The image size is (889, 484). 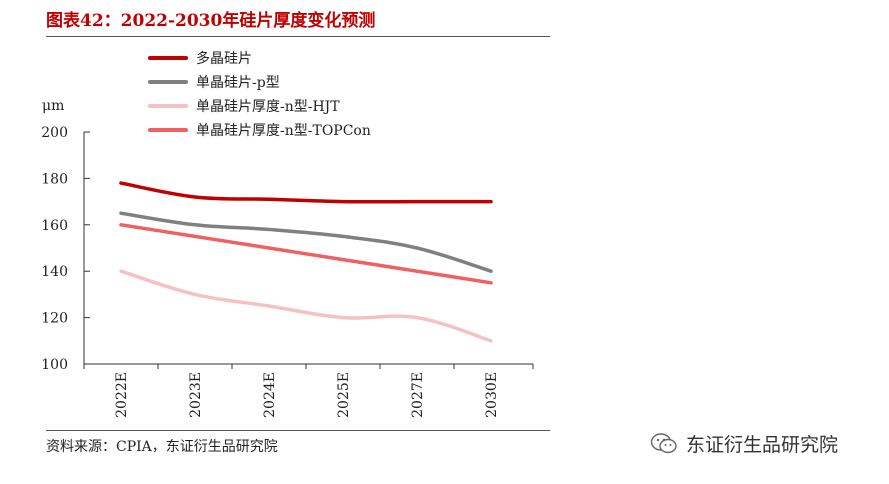 I want to click on watermark: 东证衍生品研究院, so click(x=744, y=443).